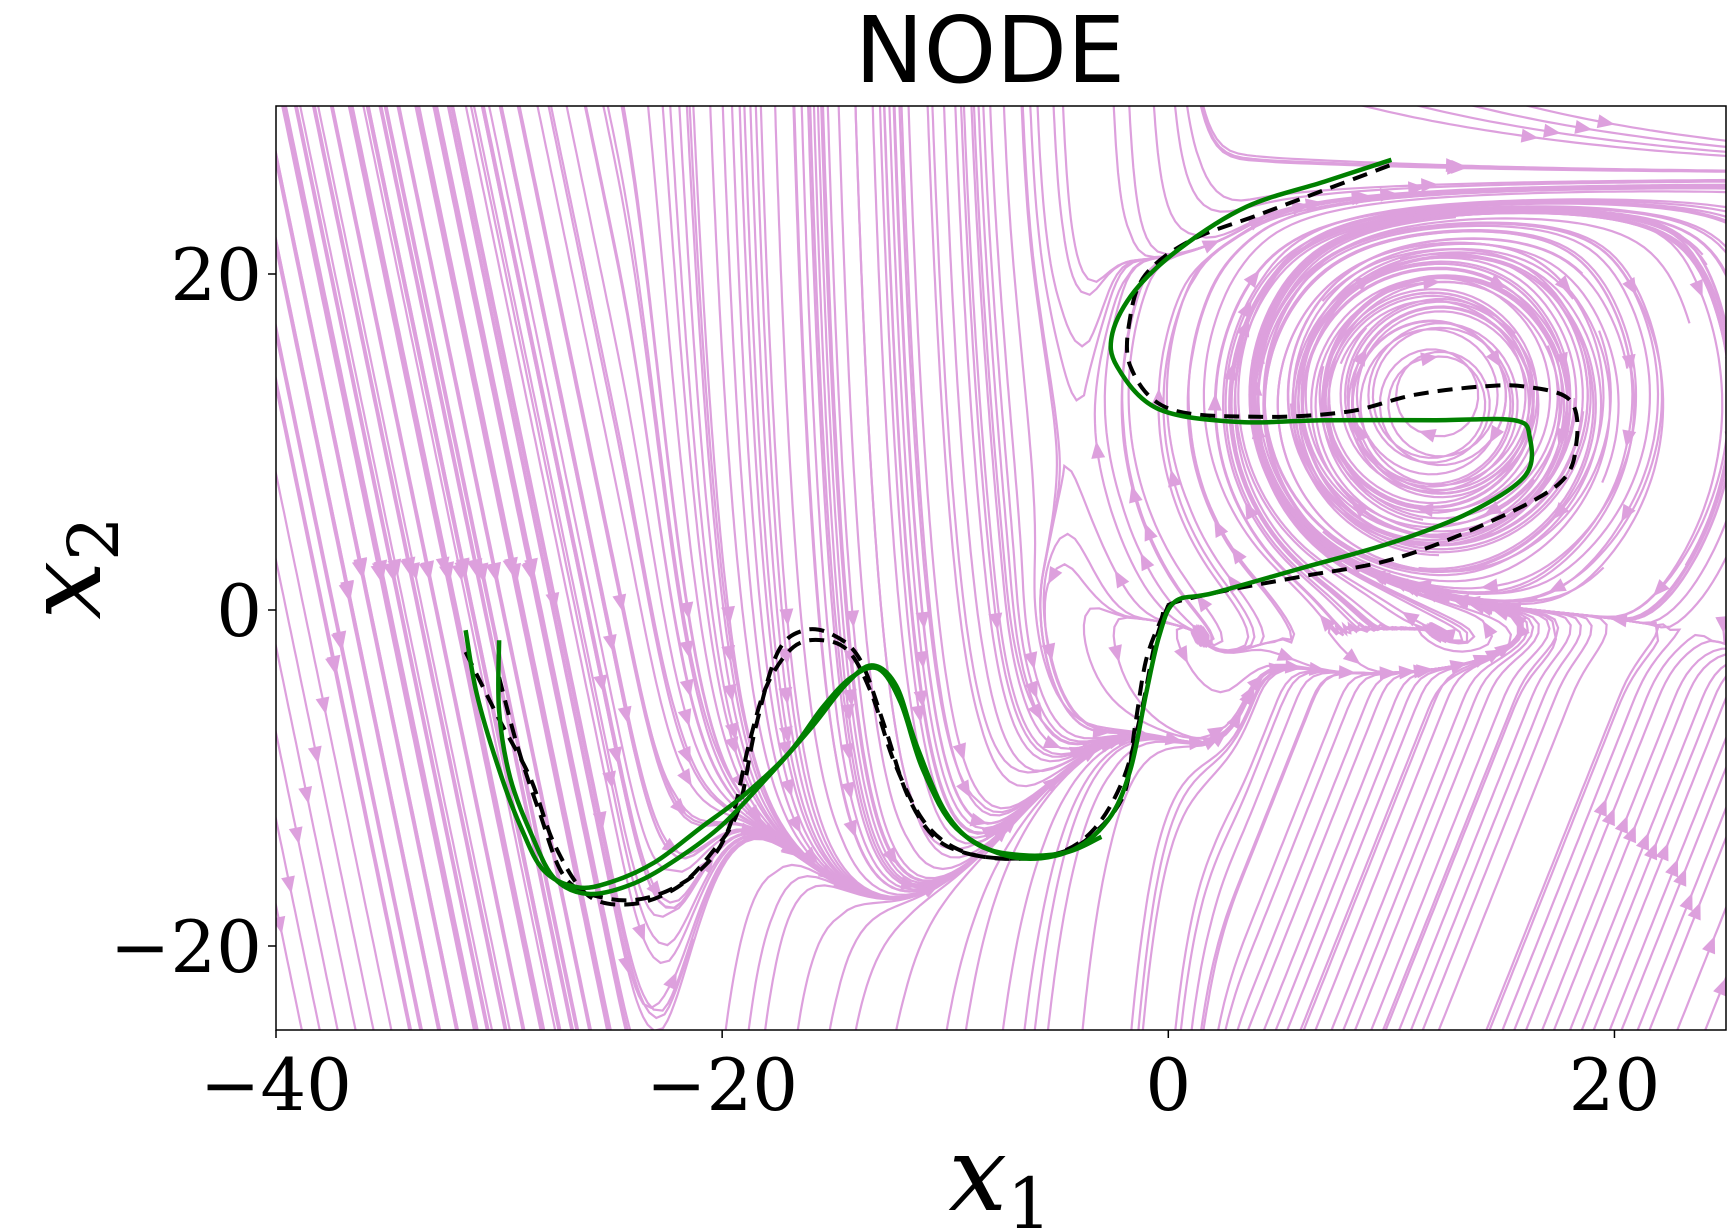 This screenshot has width=1728, height=1228. What do you see at coordinates (69, 567) in the screenshot?
I see `y-axis-label: x2` at bounding box center [69, 567].